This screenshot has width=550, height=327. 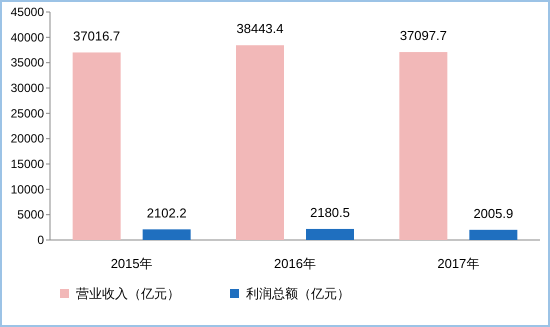 What do you see at coordinates (298, 293) in the screenshot?
I see `legend-label: 利润总额（亿元）` at bounding box center [298, 293].